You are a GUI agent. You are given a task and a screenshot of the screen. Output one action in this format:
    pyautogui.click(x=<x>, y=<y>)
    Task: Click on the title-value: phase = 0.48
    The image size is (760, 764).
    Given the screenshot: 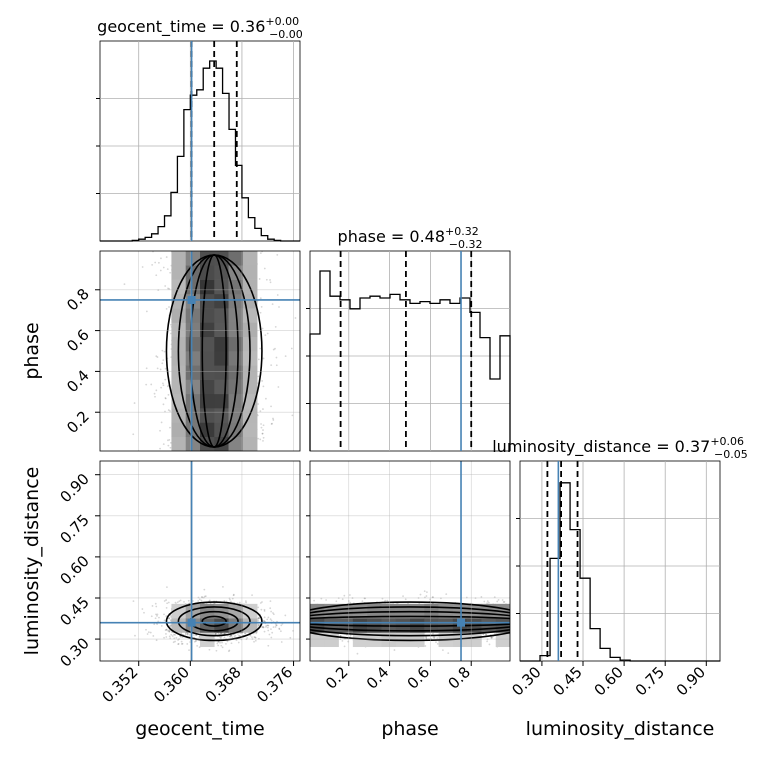 What is the action you would take?
    pyautogui.click(x=391, y=236)
    